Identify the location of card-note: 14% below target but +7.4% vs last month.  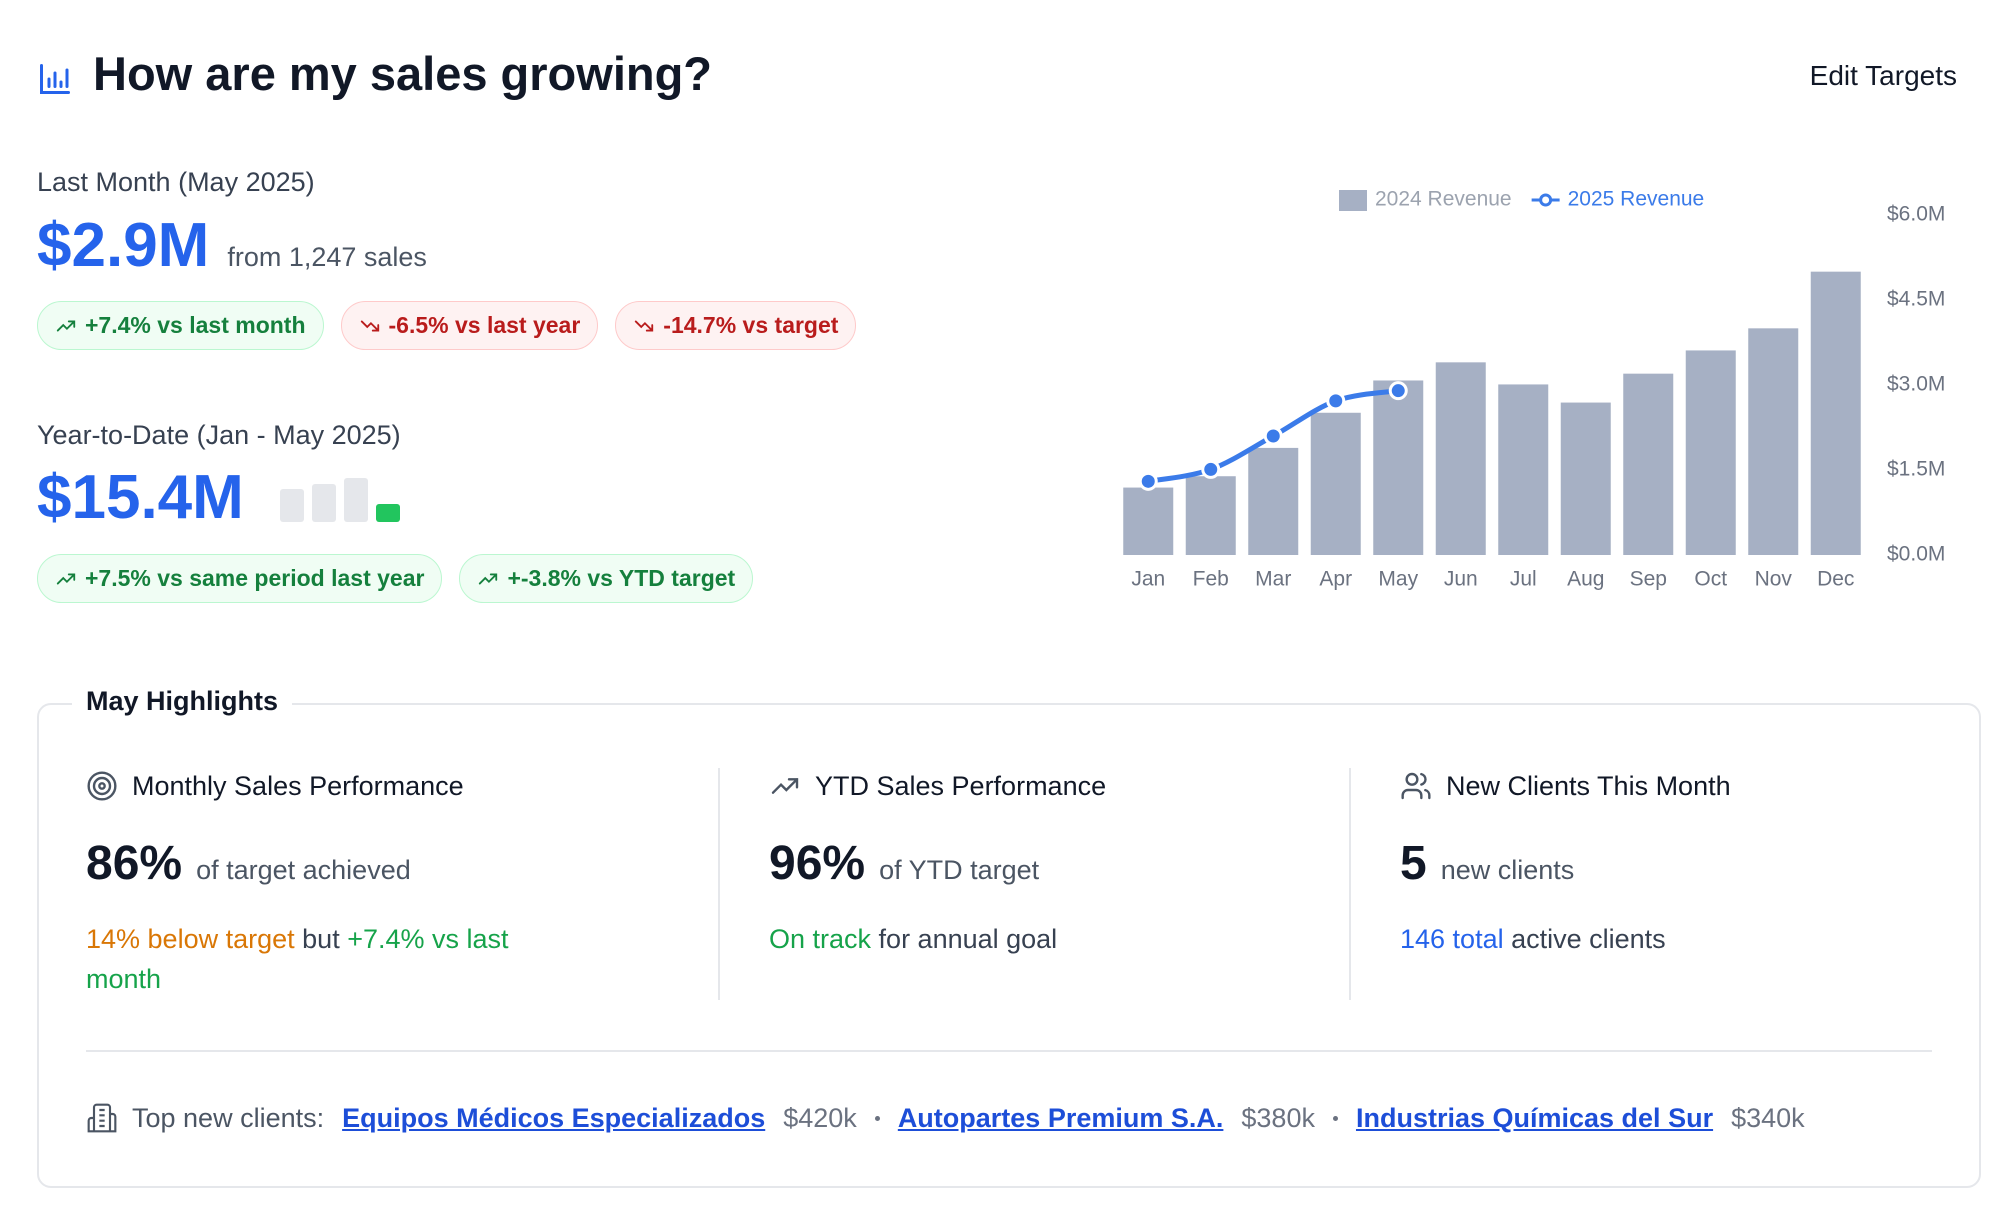
(336, 959).